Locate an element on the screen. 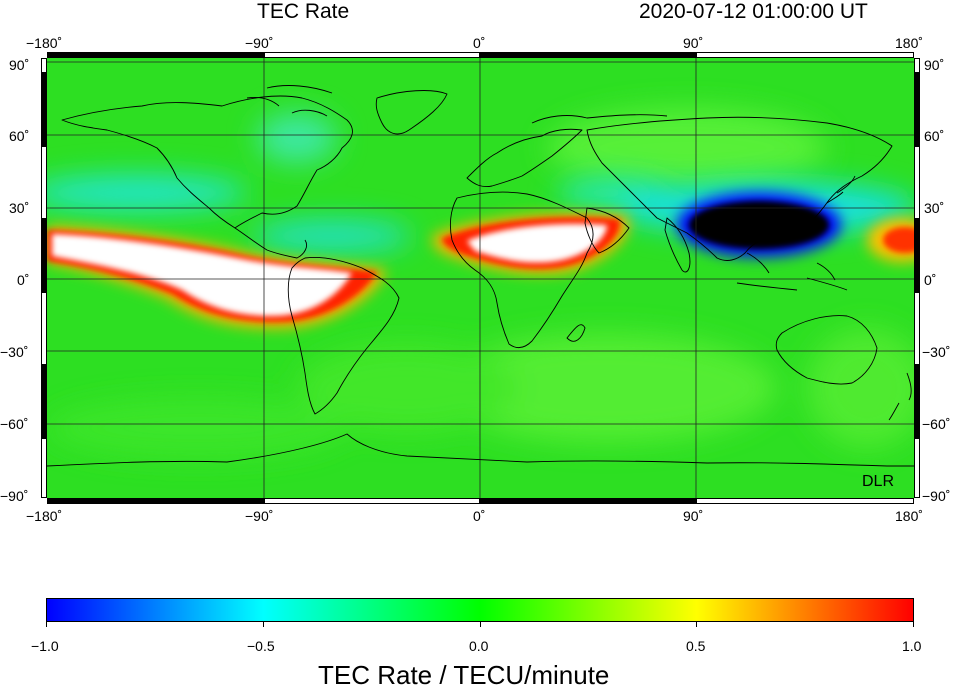 The height and width of the screenshot is (690, 960). lon-tick-top: −90˚ is located at coordinates (259, 43).